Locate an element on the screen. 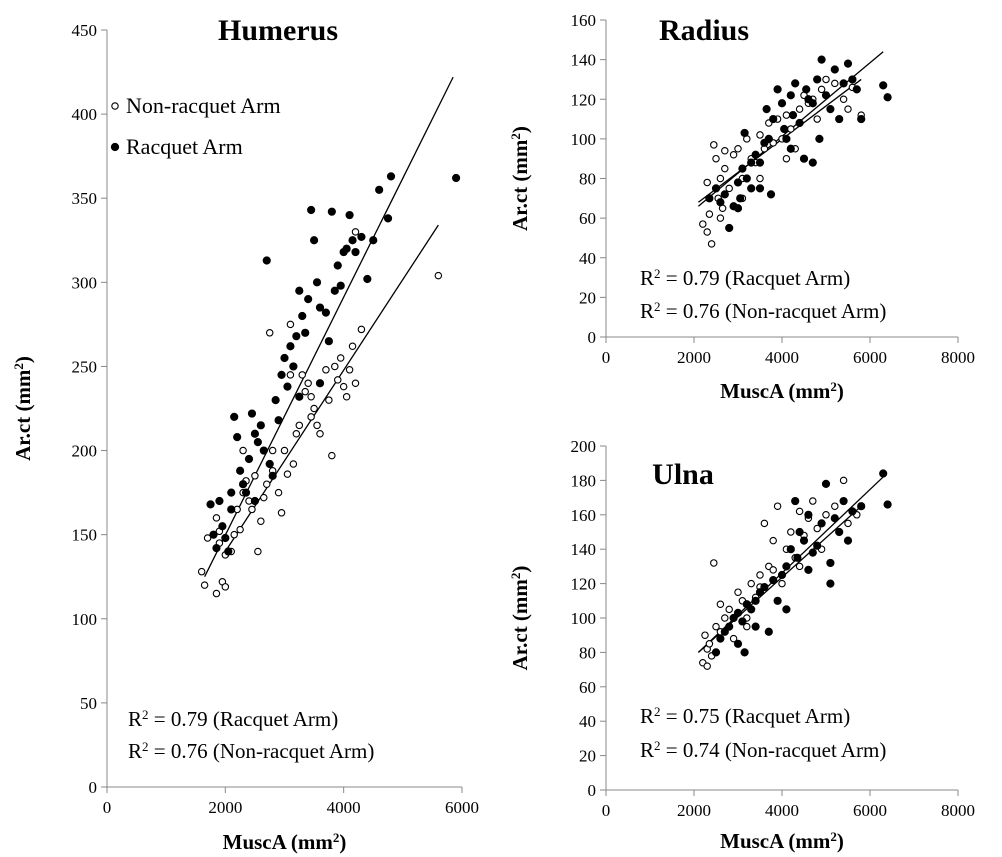 The width and height of the screenshot is (1002, 857). y-tick-label: 160 is located at coordinates (584, 515).